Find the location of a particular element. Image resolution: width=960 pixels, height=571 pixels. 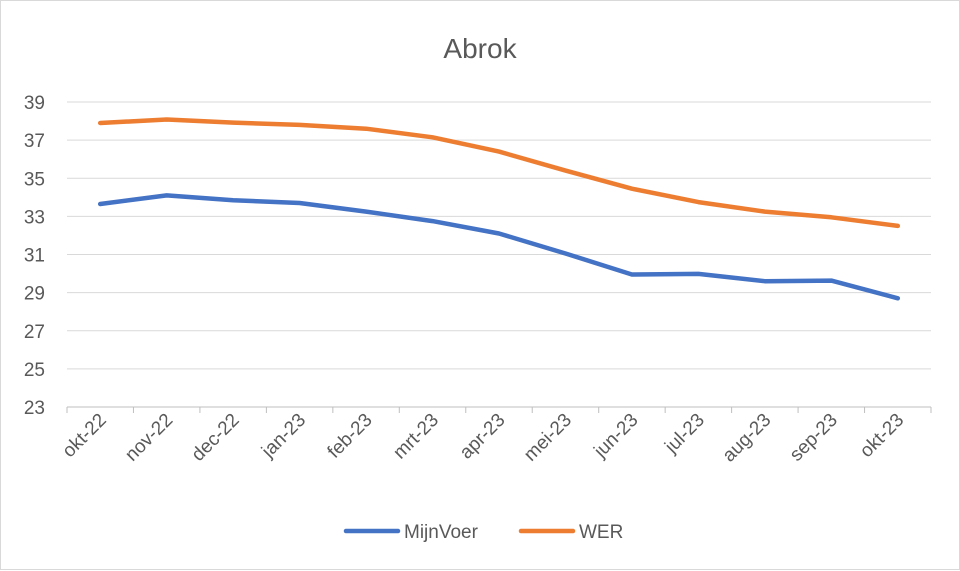

y-tick-label: 25 is located at coordinates (34, 370).